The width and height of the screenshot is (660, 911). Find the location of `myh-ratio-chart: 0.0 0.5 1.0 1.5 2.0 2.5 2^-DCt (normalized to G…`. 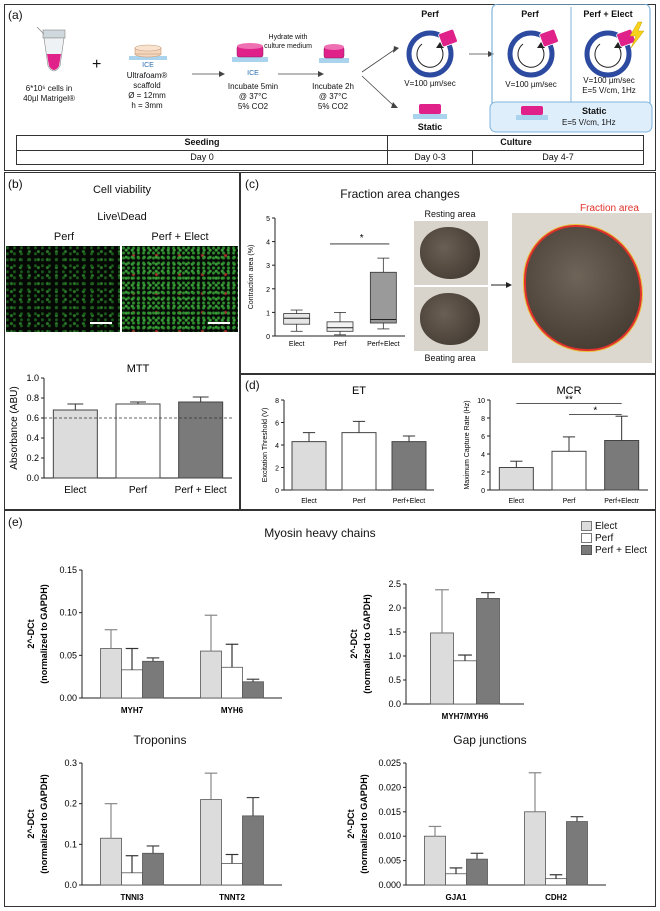

myh-ratio-chart: 0.0 0.5 1.0 1.5 2.0 2.5 2^-DCt (normalized to G… is located at coordinates (436, 650).